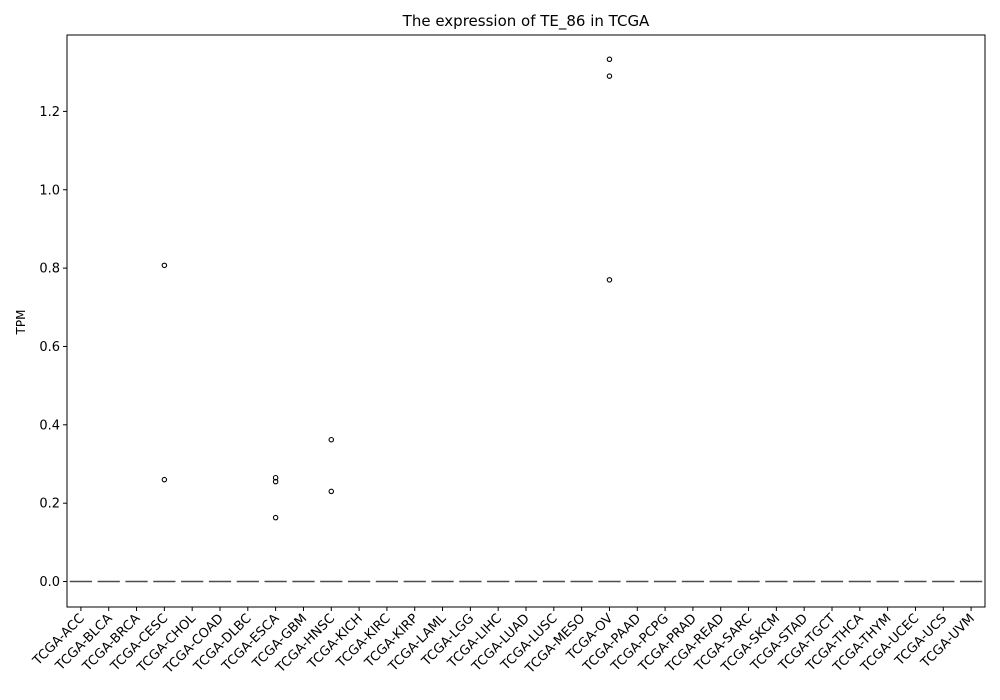 The height and width of the screenshot is (700, 1000). Describe the element at coordinates (49, 582) in the screenshot. I see `y-tick-label: 0.0` at that location.